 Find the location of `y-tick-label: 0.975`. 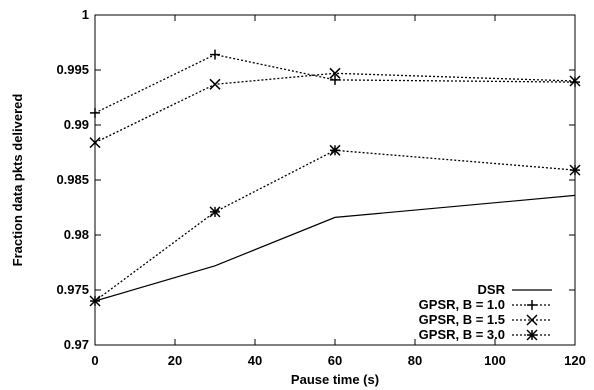

y-tick-label: 0.975 is located at coordinates (72, 289).